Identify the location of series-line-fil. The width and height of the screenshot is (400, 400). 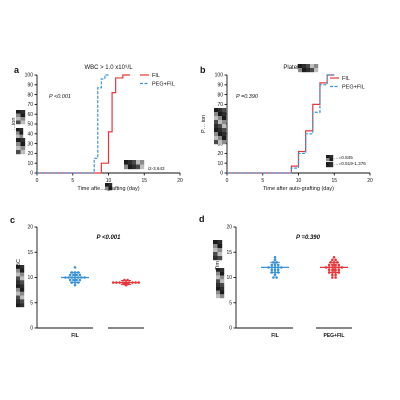
(281, 124).